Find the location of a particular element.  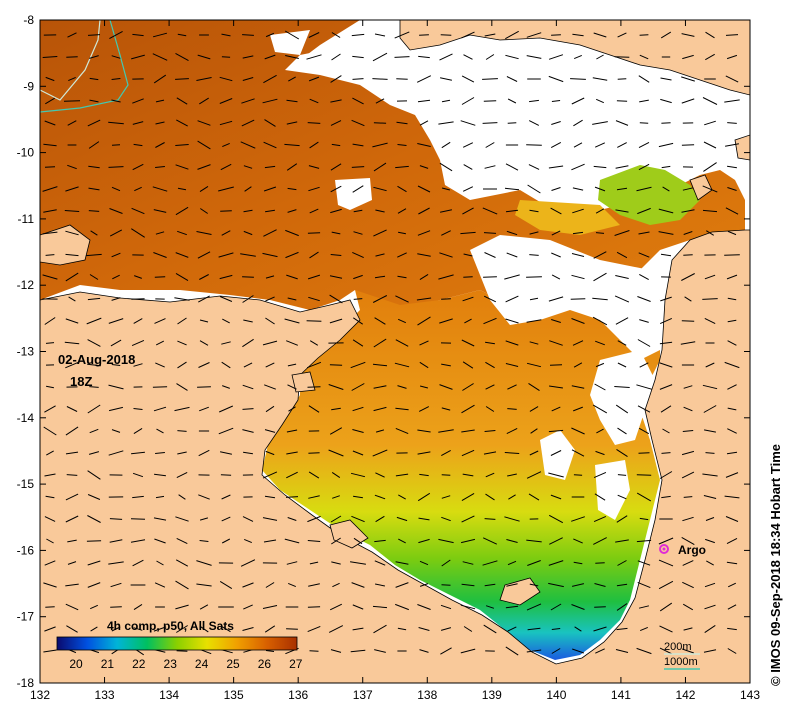

y-tick-label: -15 is located at coordinates (26, 484).